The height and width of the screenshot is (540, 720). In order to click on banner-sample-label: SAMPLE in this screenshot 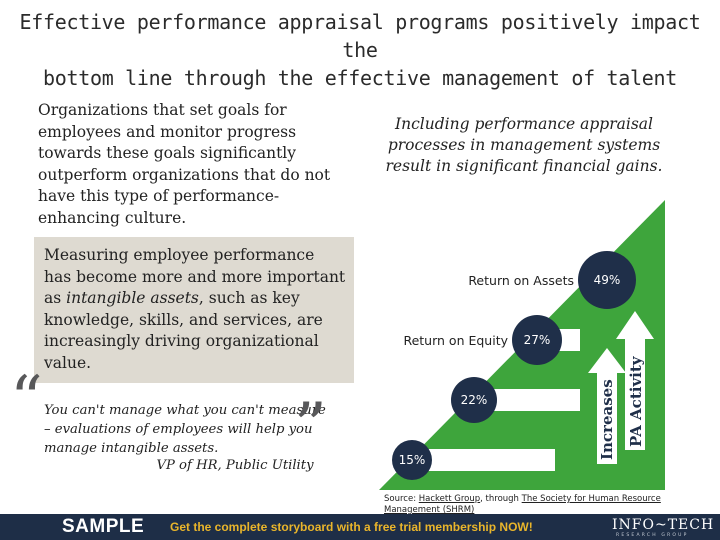, I will do `click(103, 526)`.